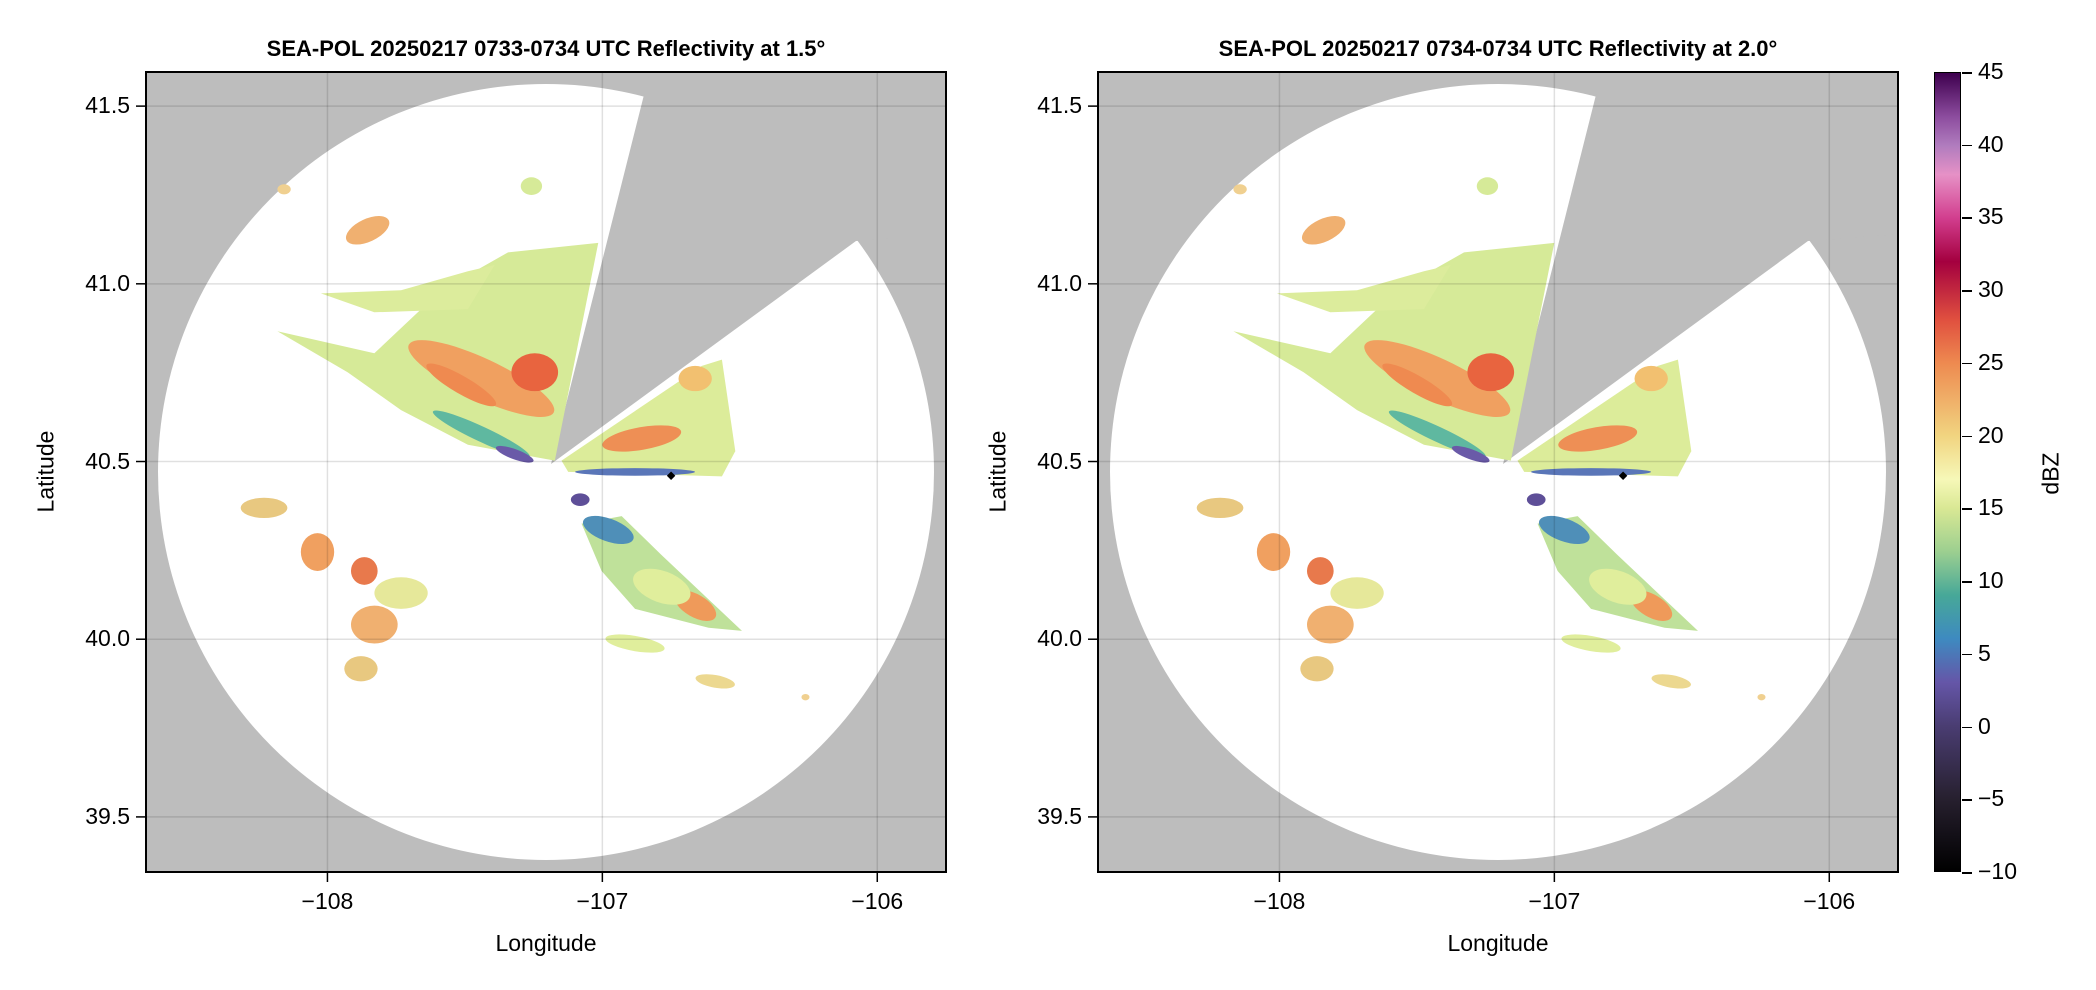  I want to click on colorbar-label: dBZ, so click(2050, 473).